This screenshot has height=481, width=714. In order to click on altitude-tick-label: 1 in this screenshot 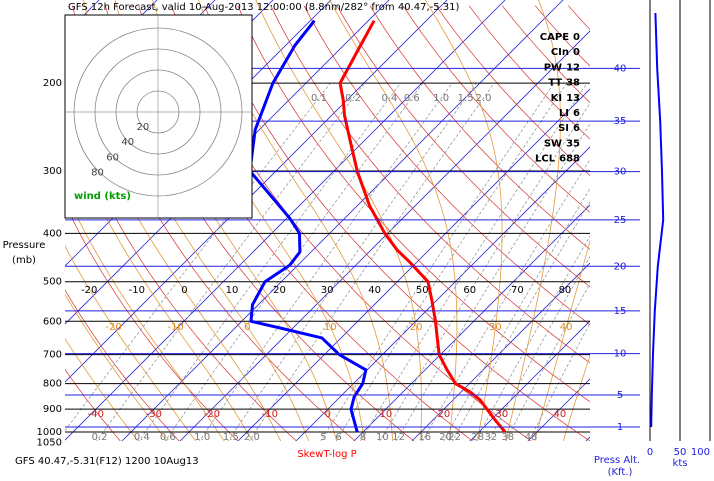, I will do `click(620, 427)`.